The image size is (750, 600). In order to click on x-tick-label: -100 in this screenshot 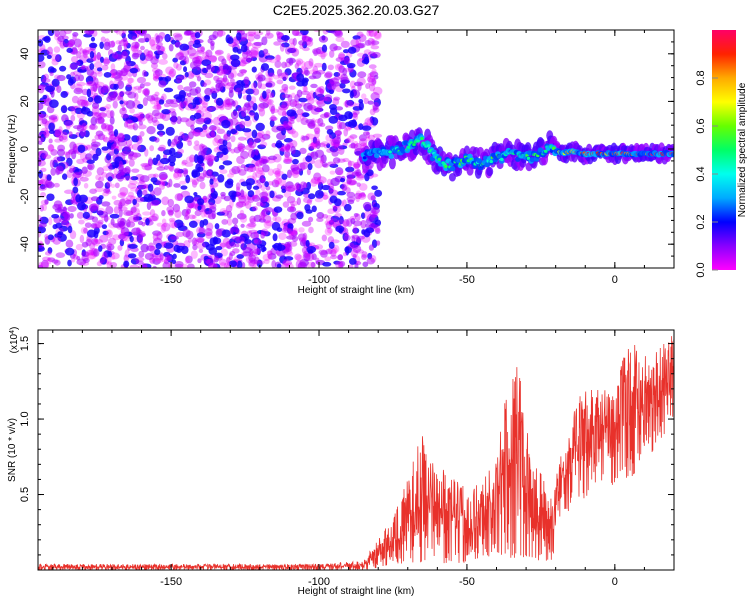, I will do `click(319, 280)`.